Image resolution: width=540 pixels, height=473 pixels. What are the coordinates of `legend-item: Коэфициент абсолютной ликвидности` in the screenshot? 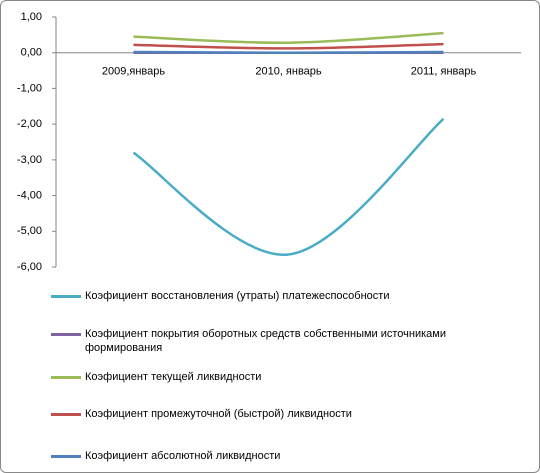 It's located at (271, 456).